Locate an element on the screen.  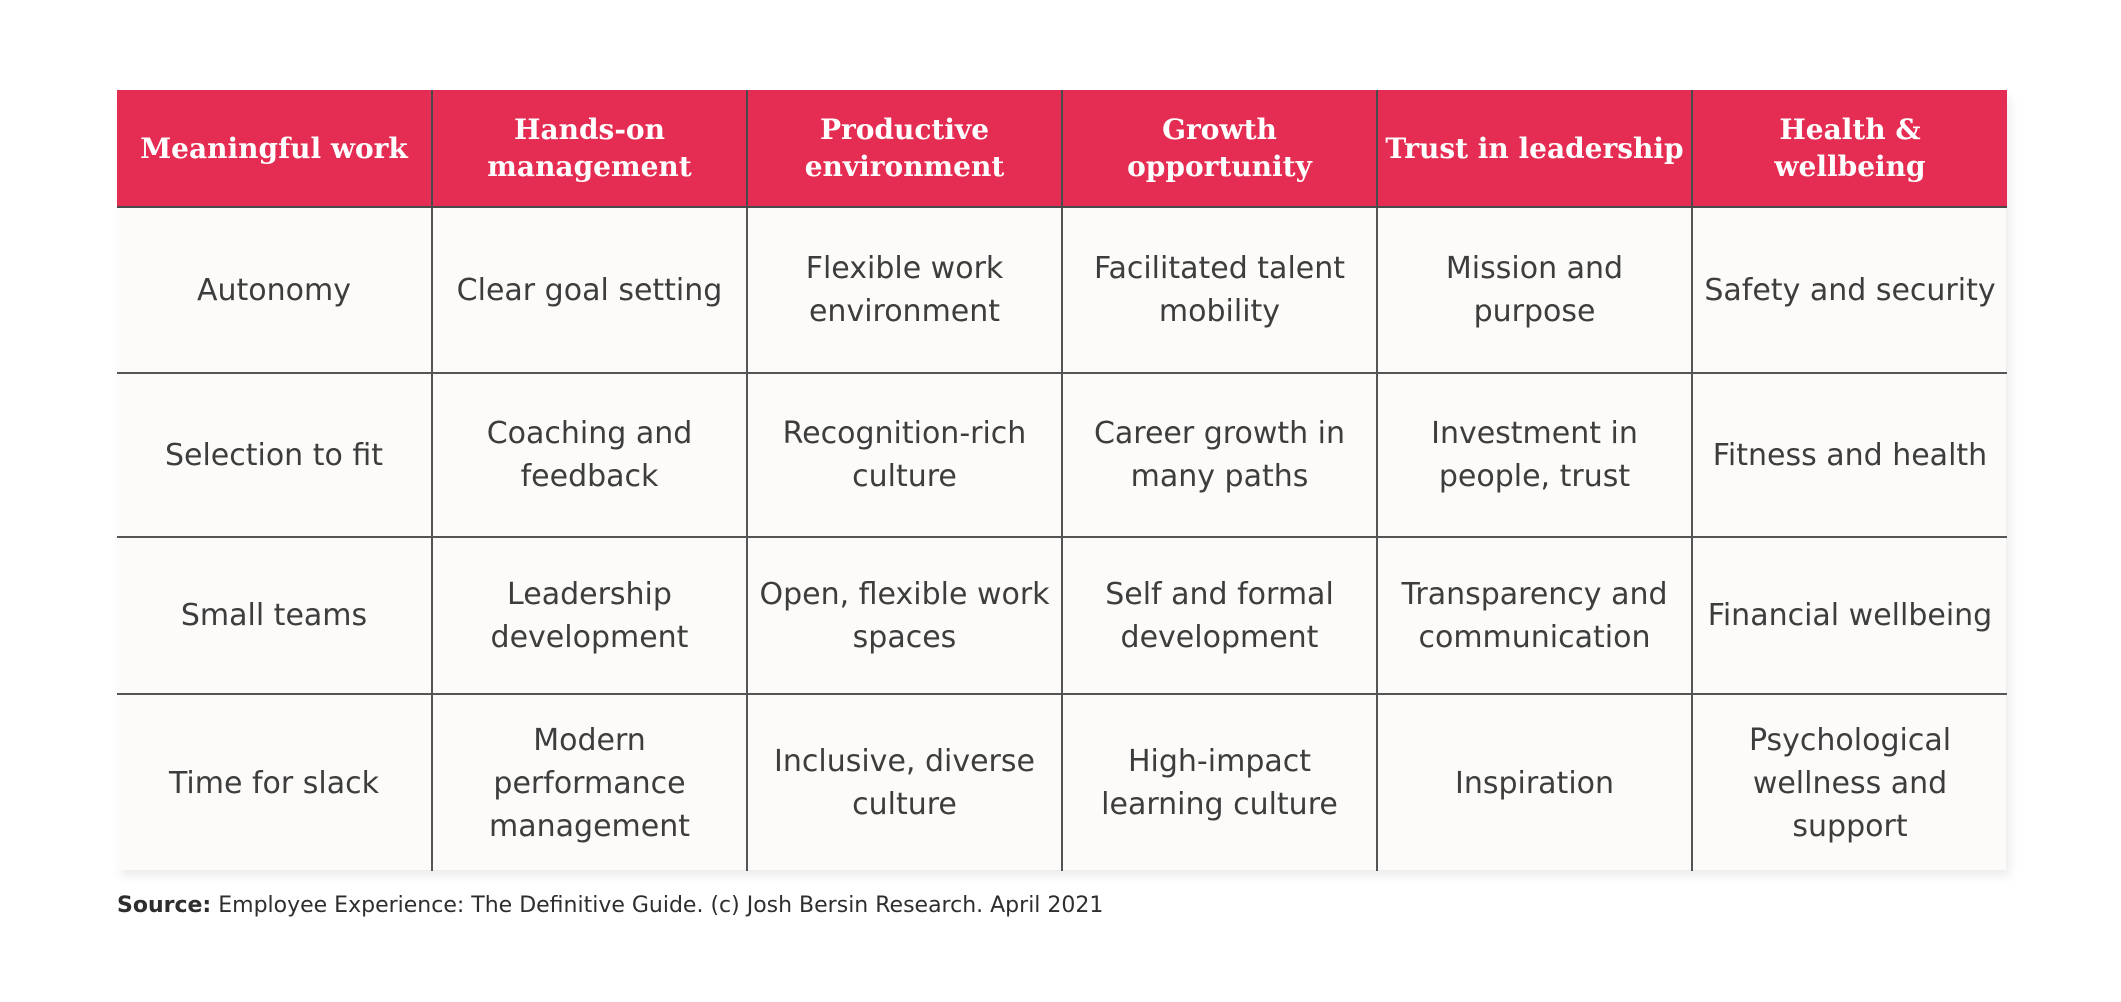
table-cell: Recognition-rich culture is located at coordinates (904, 455).